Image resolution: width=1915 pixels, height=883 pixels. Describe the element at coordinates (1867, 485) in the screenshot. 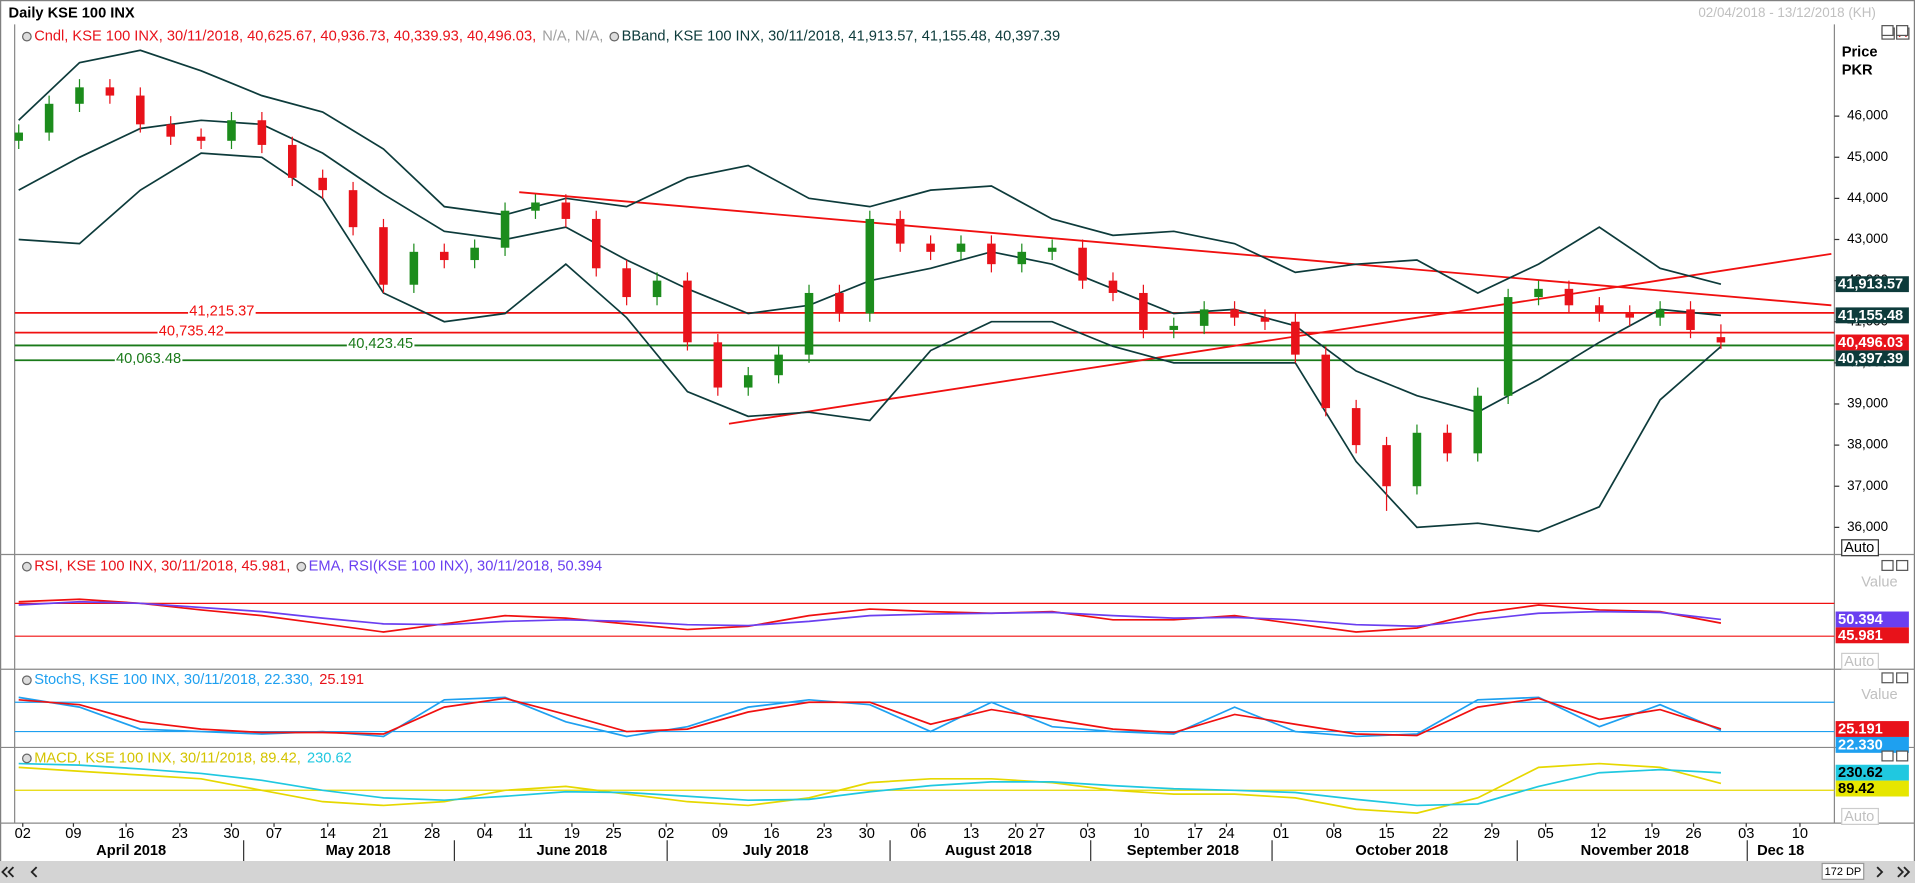

I see `y-tick-label: 37,000` at that location.